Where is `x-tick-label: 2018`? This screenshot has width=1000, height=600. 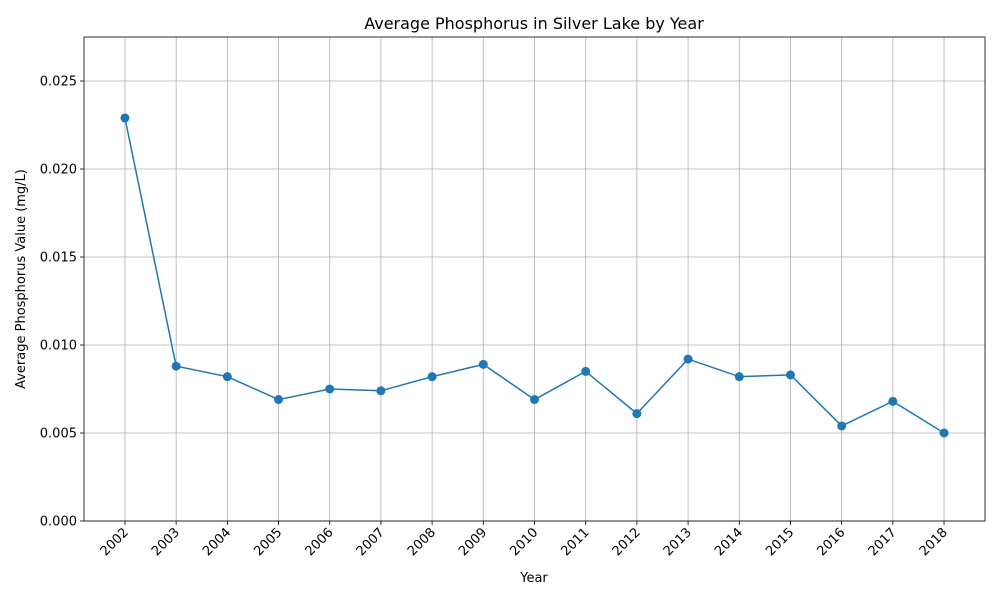
x-tick-label: 2018 is located at coordinates (934, 542).